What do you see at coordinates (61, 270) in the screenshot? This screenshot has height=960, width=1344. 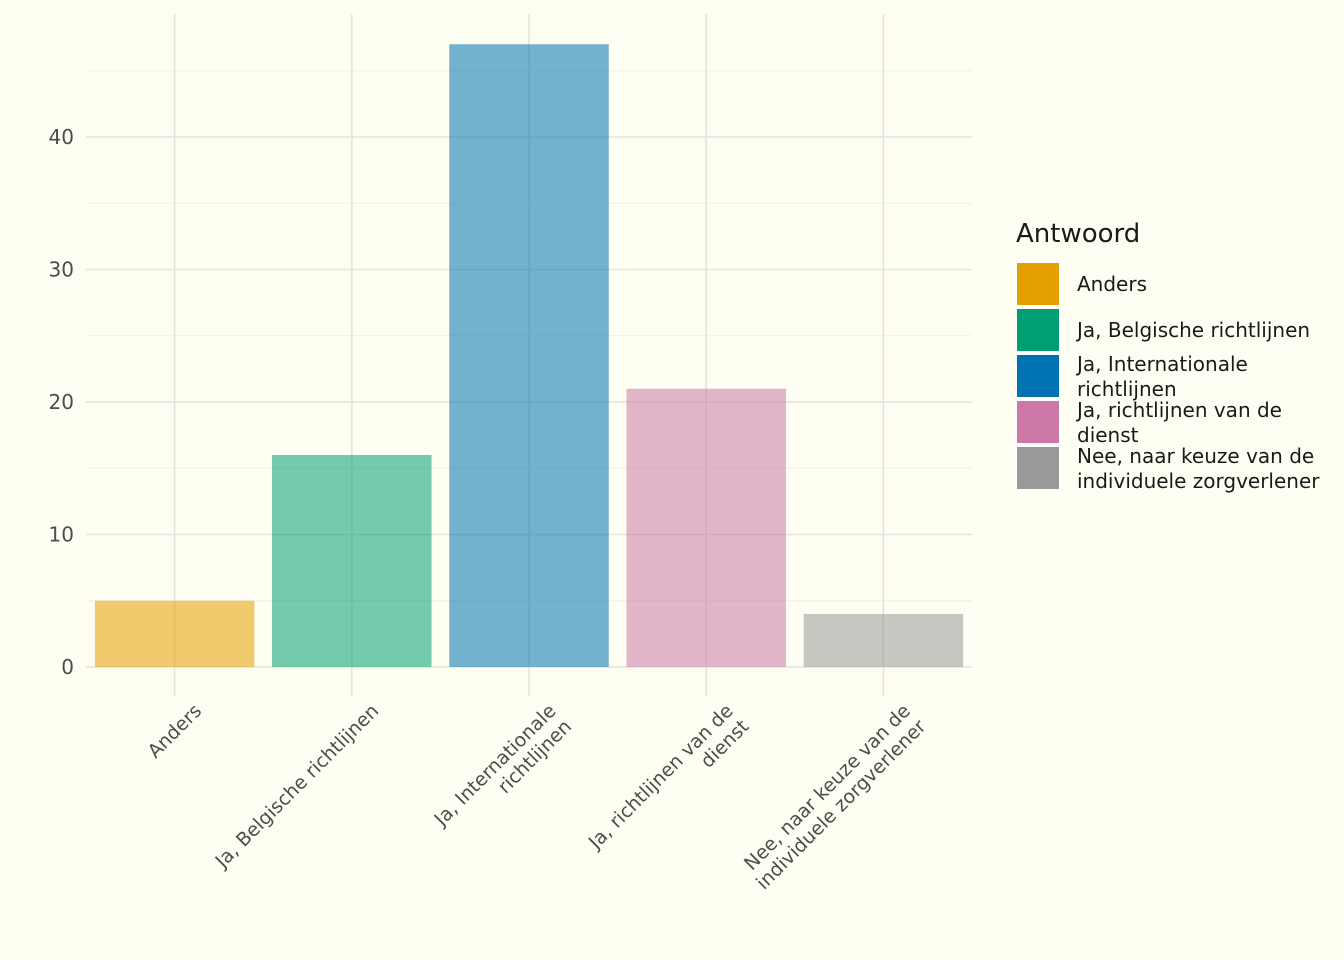 I see `y-tick-label: 30` at bounding box center [61, 270].